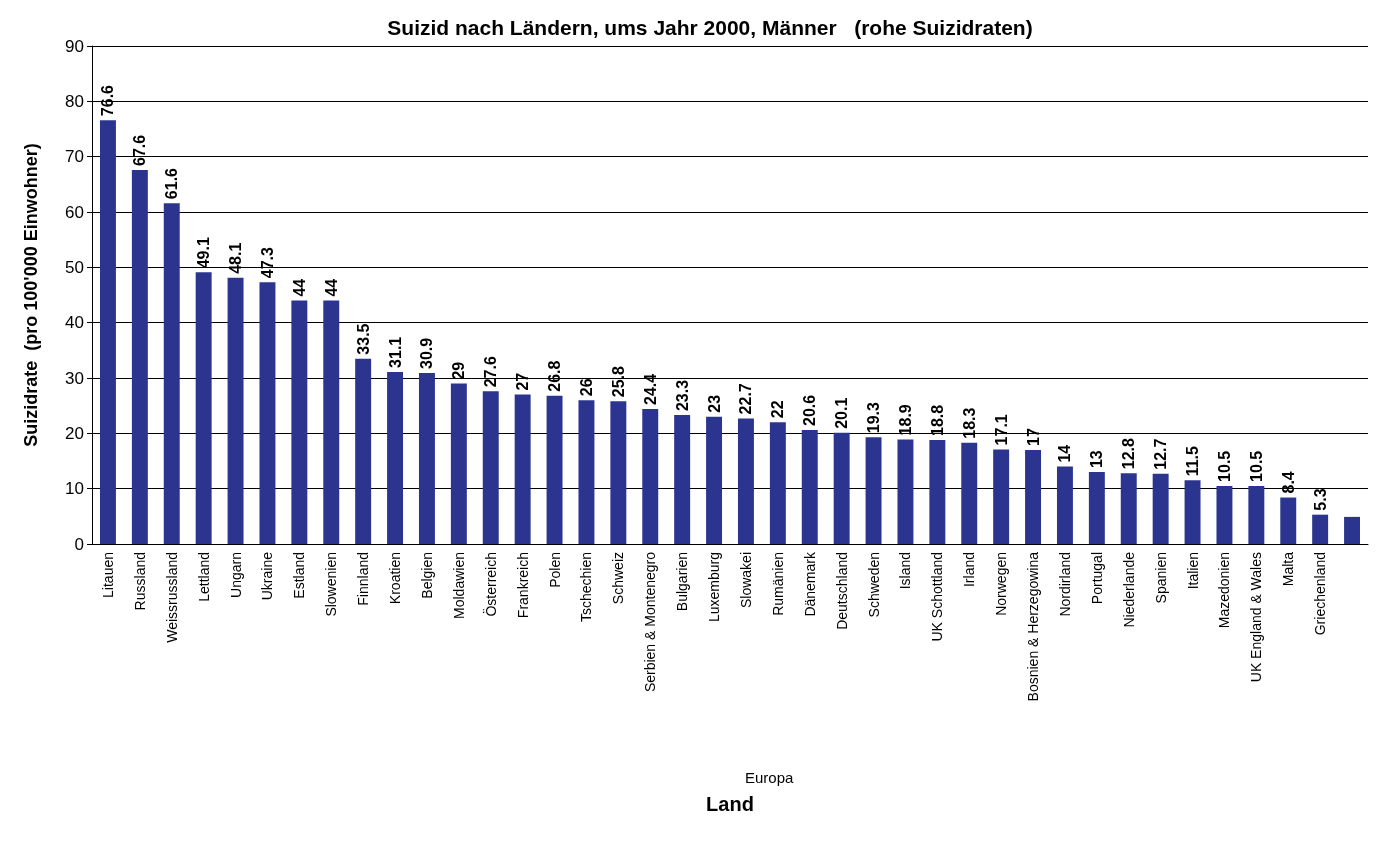 The image size is (1380, 856). Describe the element at coordinates (363, 579) in the screenshot. I see `x-tick-label: Finnland` at that location.